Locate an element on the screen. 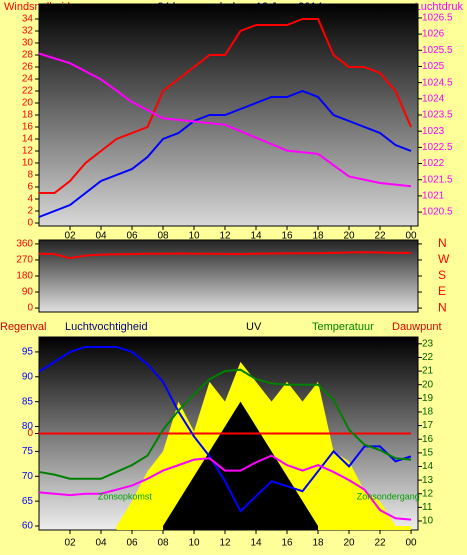 Image resolution: width=467 pixels, height=555 pixels. y2-tick-label: 1025 is located at coordinates (433, 66).